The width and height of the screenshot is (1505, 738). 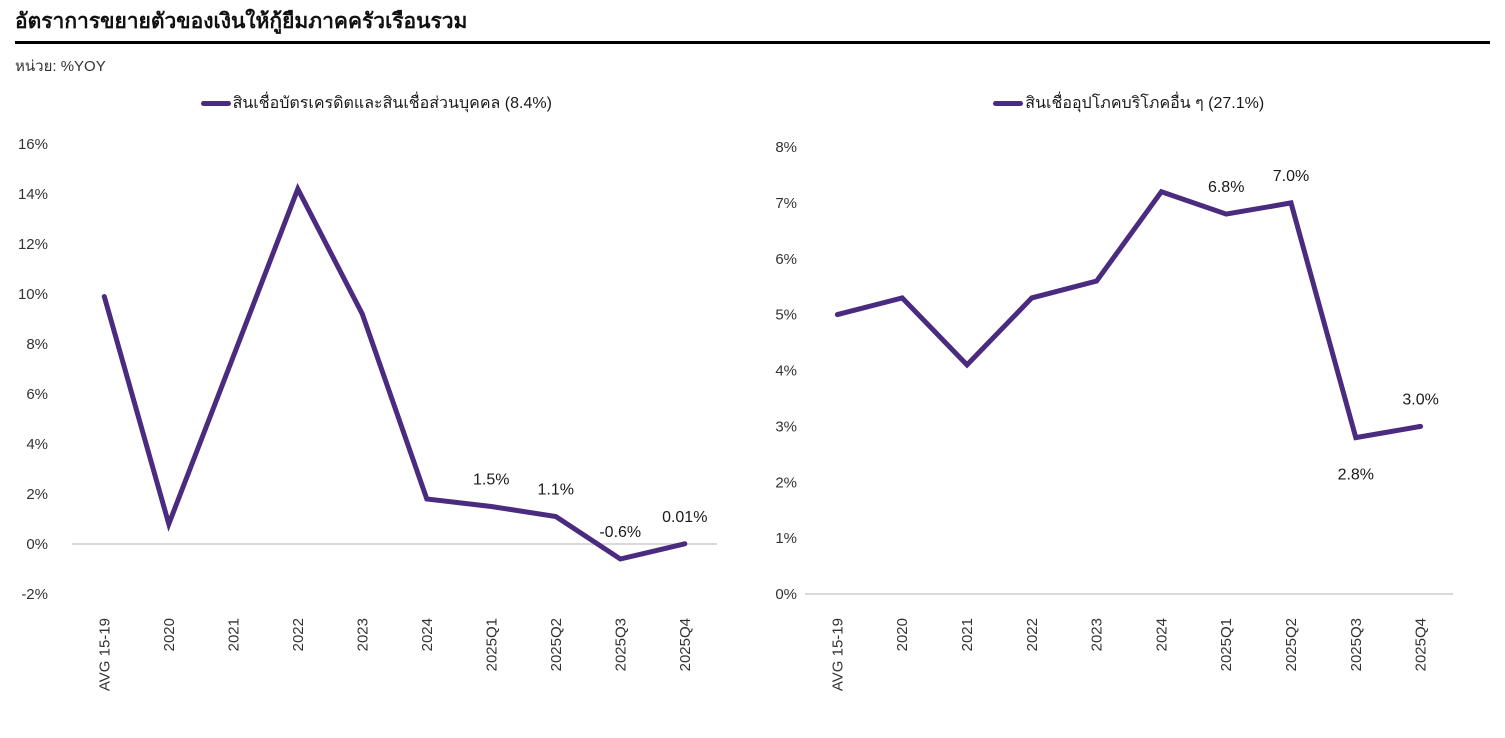 What do you see at coordinates (491, 480) in the screenshot?
I see `svg-text: 1.5%` at bounding box center [491, 480].